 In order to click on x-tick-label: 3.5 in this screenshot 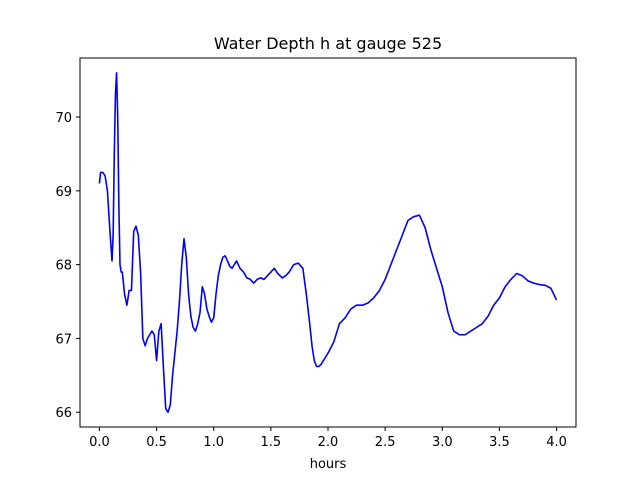, I will do `click(499, 442)`.